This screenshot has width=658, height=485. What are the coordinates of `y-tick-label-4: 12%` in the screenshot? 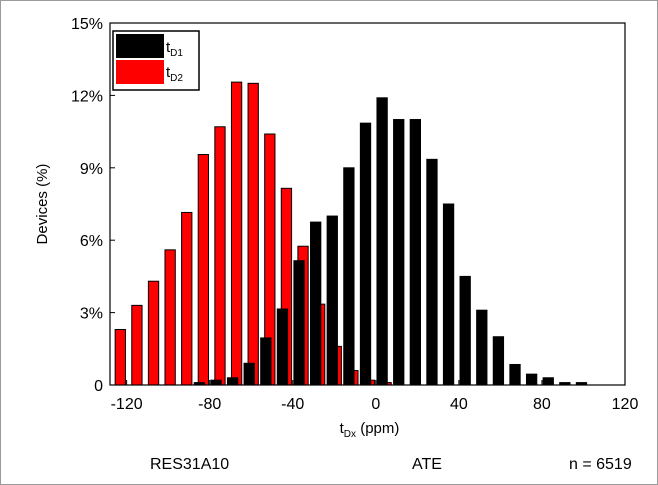 It's located at (87, 96).